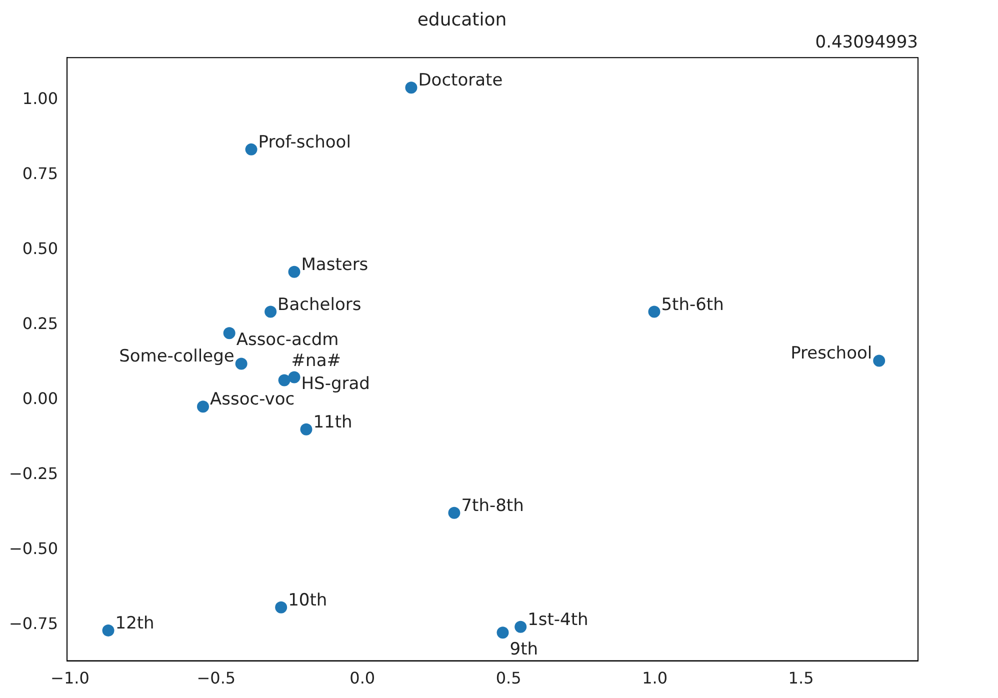 The width and height of the screenshot is (998, 698). Describe the element at coordinates (316, 361) in the screenshot. I see `annotation: #na#` at that location.